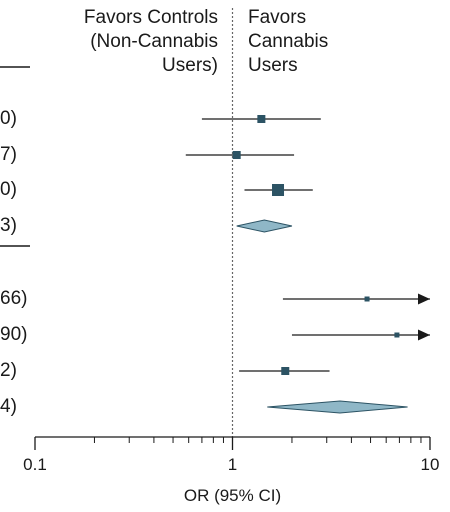  I want to click on x-axis-label: OR (95% CI), so click(232, 495).